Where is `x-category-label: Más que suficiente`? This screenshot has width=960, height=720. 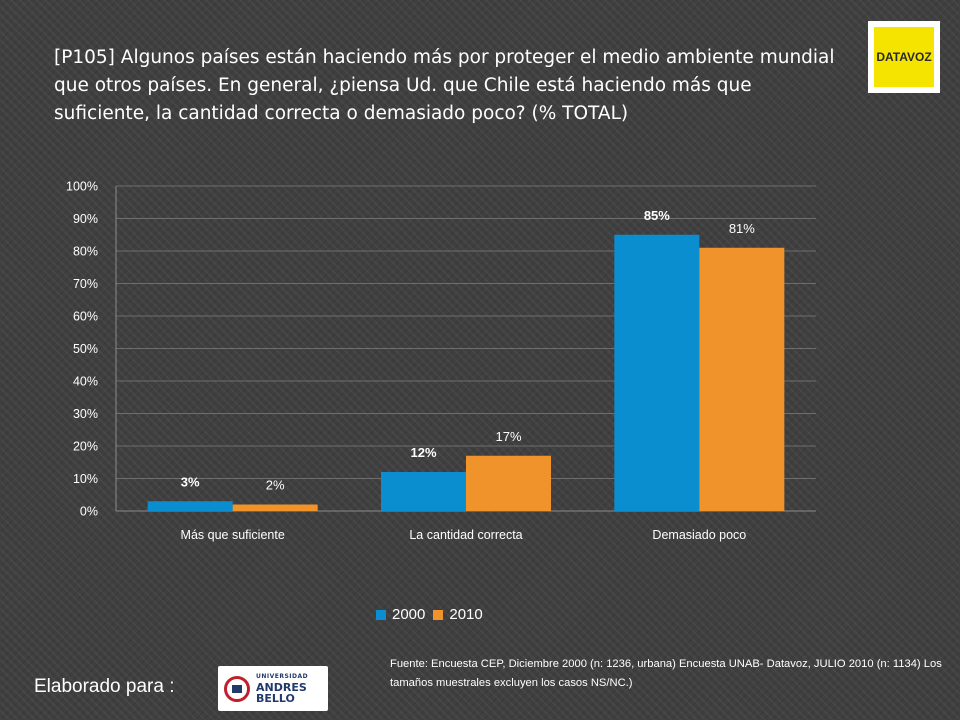 x-category-label: Más que suficiente is located at coordinates (233, 535).